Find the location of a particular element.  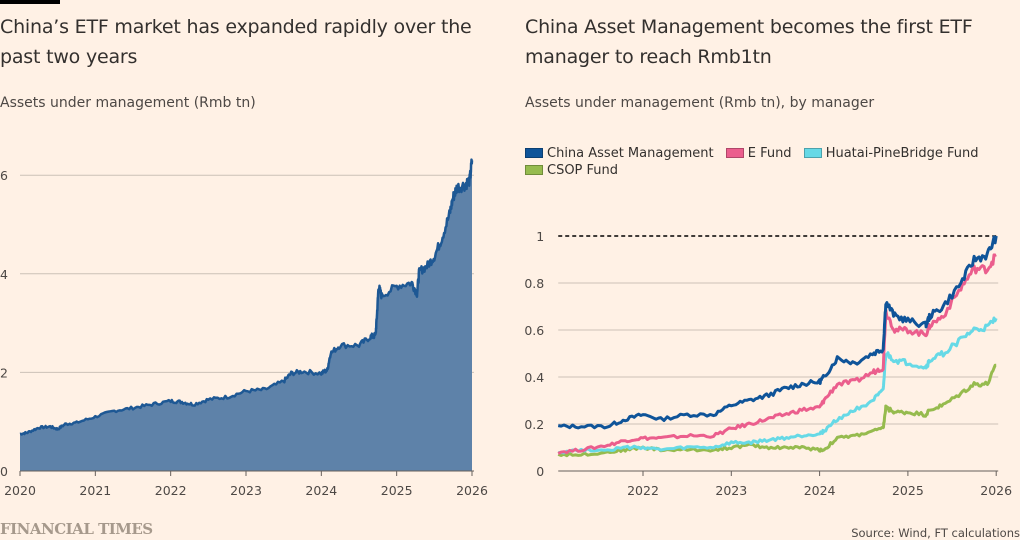

legend-item-huatai-pinebridge: Huatai-PineBridge Fund is located at coordinates (891, 153).